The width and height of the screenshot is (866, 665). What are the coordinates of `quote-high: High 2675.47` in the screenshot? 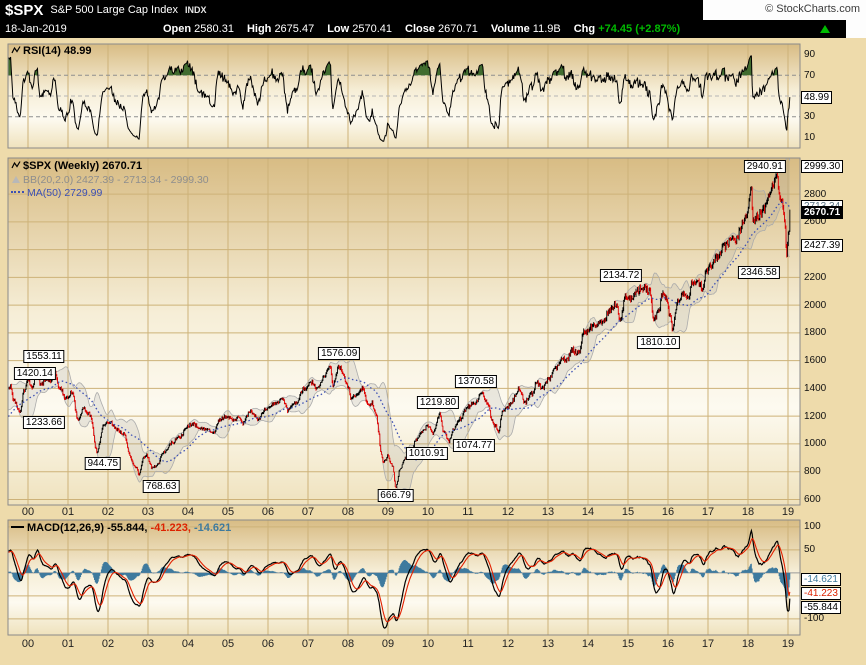 It's located at (280, 29).